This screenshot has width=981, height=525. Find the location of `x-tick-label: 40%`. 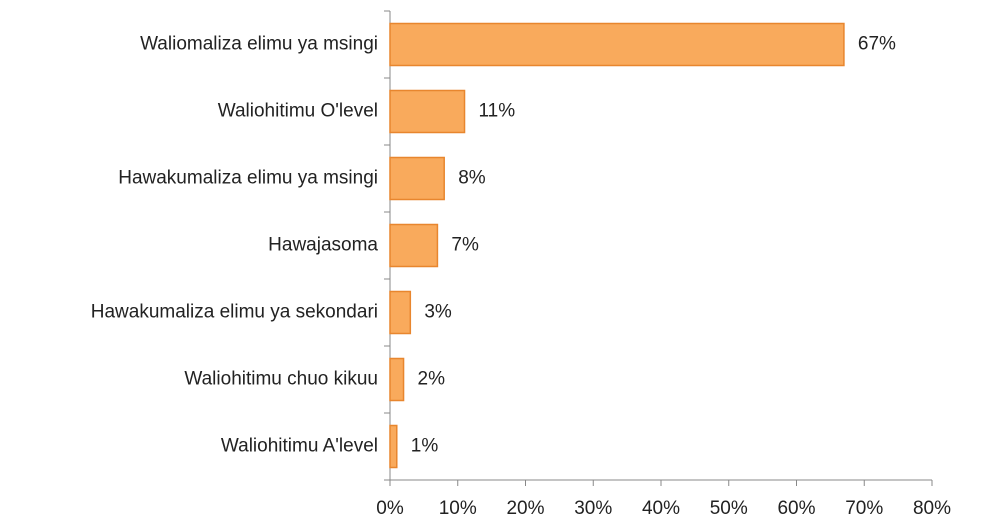

x-tick-label: 40% is located at coordinates (661, 508).